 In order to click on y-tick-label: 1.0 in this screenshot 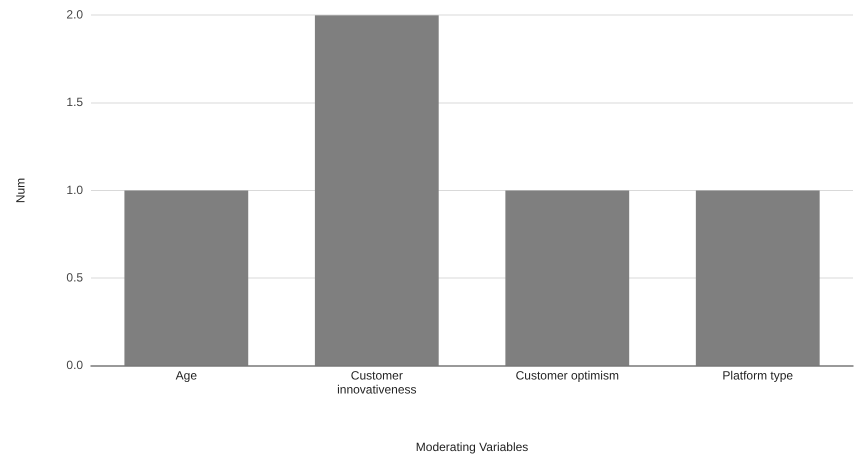, I will do `click(75, 189)`.